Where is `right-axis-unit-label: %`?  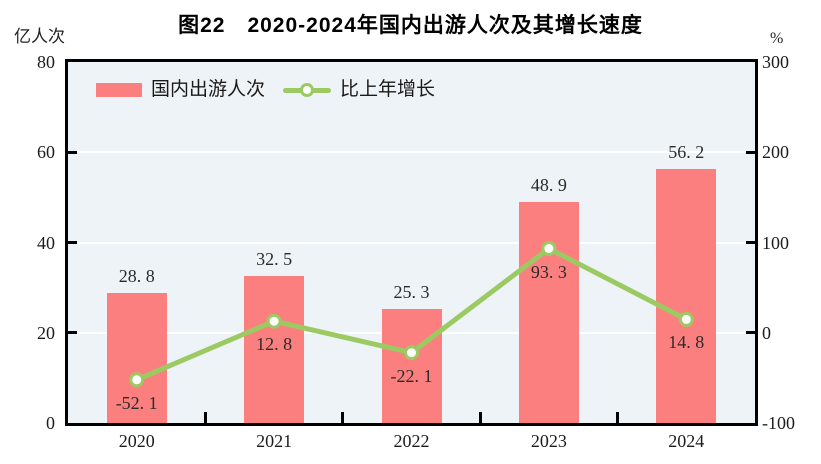 right-axis-unit-label: % is located at coordinates (777, 38).